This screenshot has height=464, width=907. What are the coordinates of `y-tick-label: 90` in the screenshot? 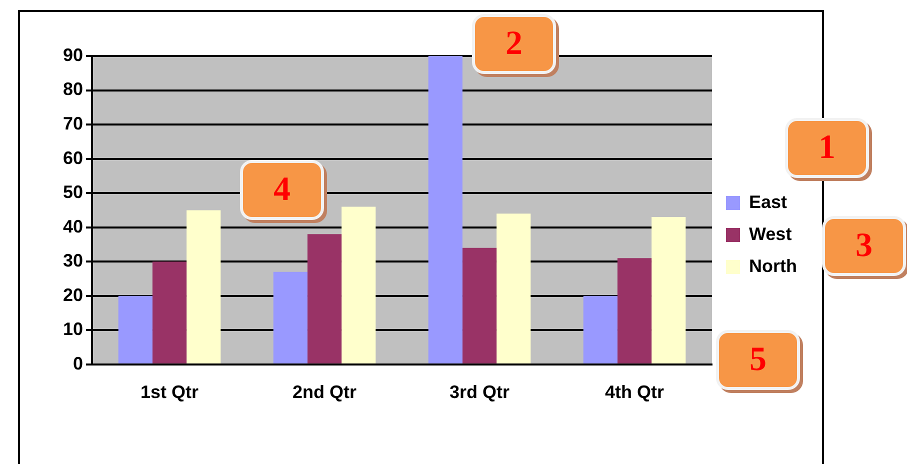 It's located at (73, 54).